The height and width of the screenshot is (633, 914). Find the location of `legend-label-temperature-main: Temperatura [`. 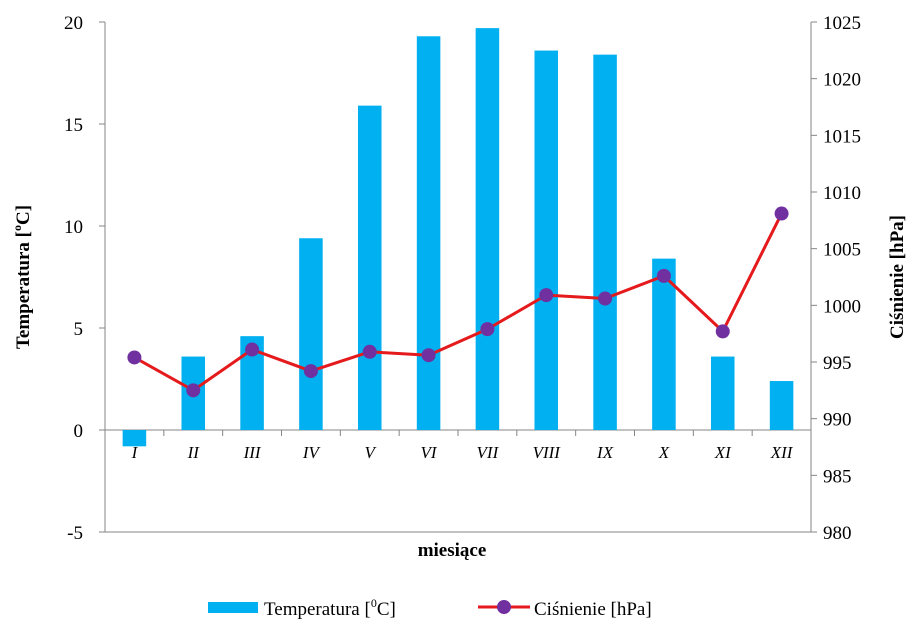

legend-label-temperature-main: Temperatura [ is located at coordinates (317, 609).